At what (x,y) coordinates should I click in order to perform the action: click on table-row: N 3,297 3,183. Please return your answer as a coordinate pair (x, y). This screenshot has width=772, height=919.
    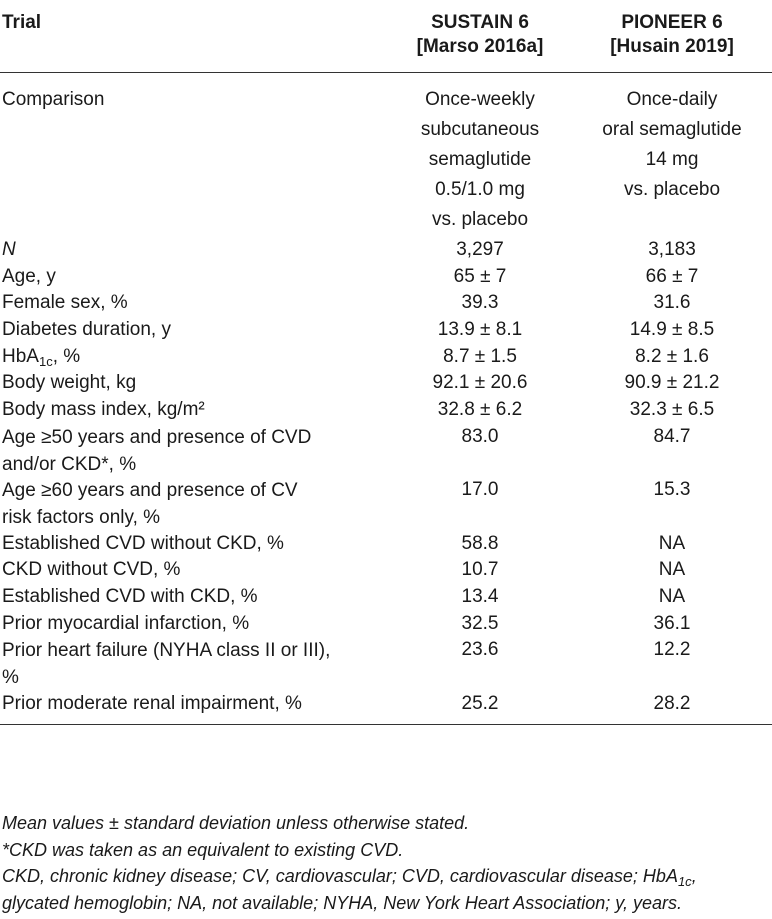
    Looking at the image, I should click on (386, 251).